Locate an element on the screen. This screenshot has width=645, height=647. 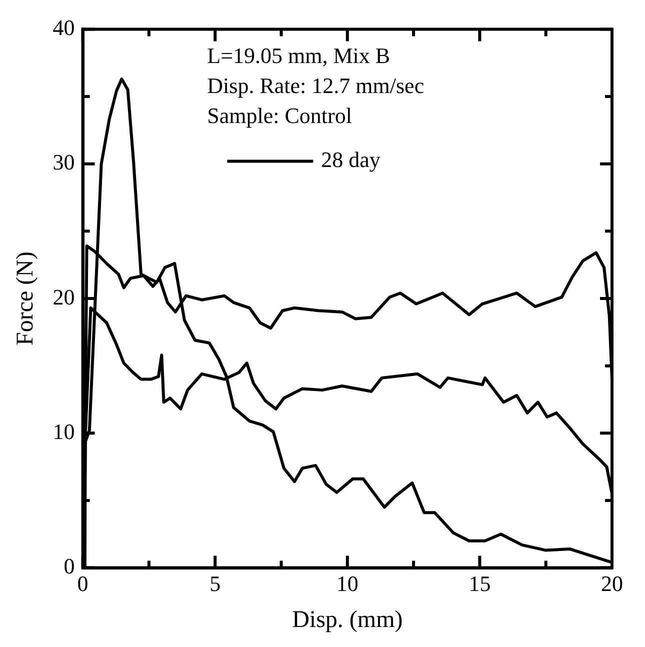
x-tick-label: 5 is located at coordinates (215, 583).